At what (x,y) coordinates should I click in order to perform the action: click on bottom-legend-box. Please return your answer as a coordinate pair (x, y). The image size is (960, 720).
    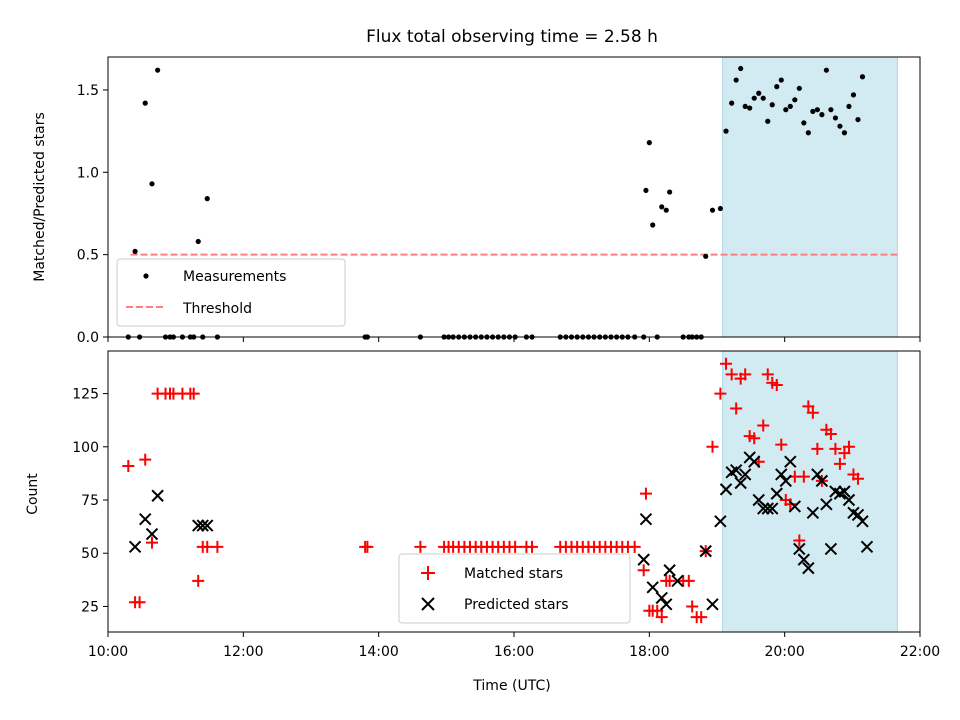
    Looking at the image, I should click on (514, 588).